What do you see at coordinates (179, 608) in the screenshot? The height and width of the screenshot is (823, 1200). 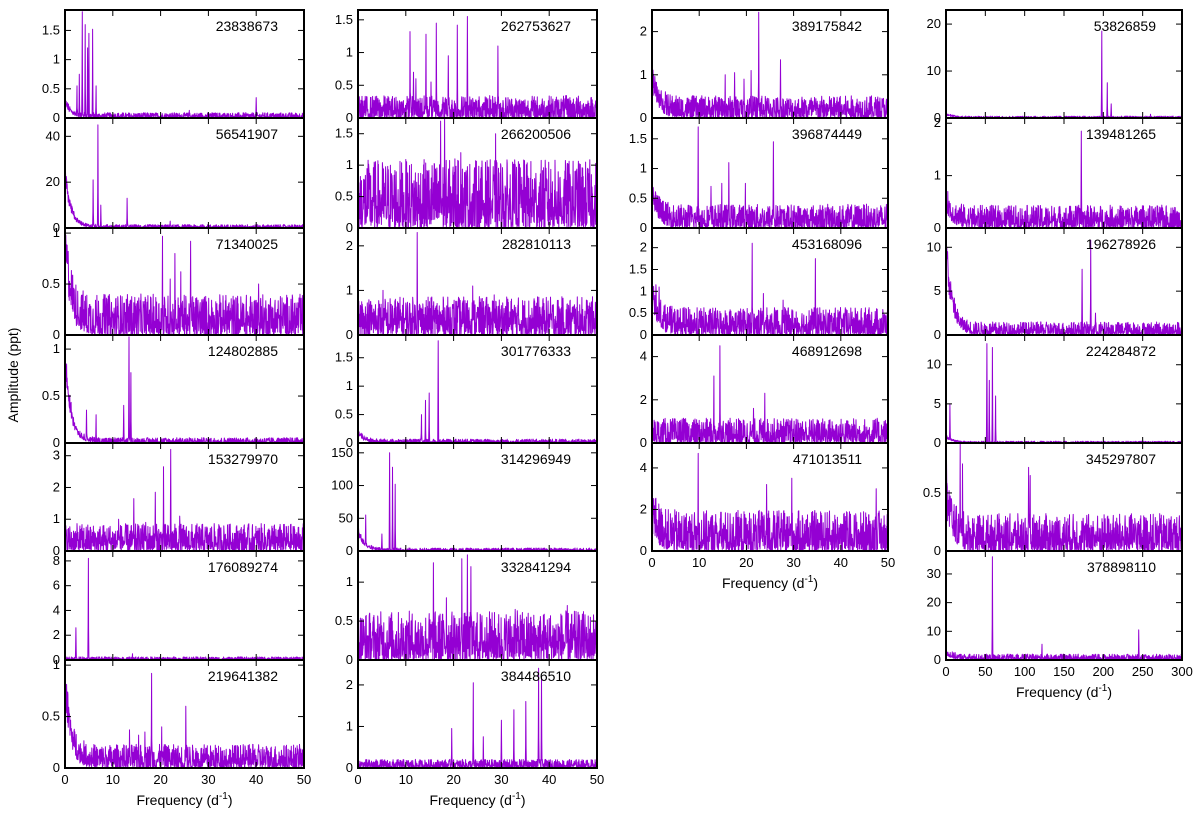 I see `panel-176089274: 0 2 4 6 8 176089274` at bounding box center [179, 608].